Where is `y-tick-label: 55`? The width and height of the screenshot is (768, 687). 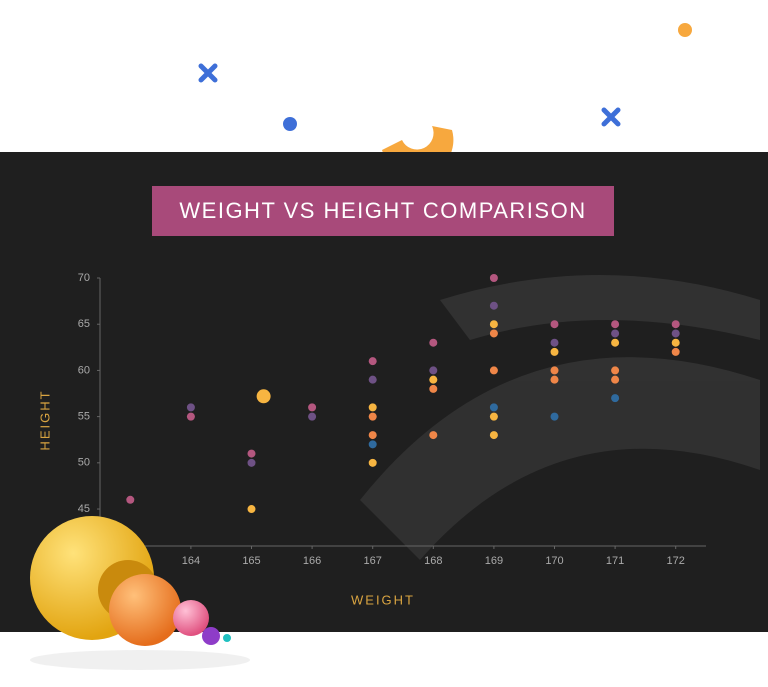 y-tick-label: 55 is located at coordinates (84, 417).